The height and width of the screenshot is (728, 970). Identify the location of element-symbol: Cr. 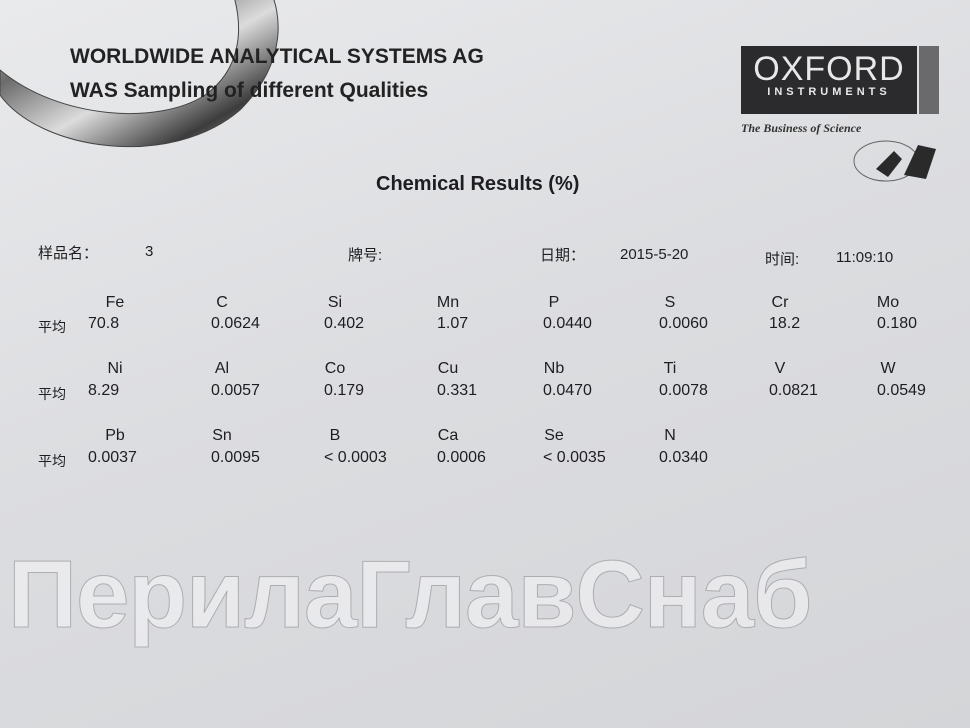
(780, 302).